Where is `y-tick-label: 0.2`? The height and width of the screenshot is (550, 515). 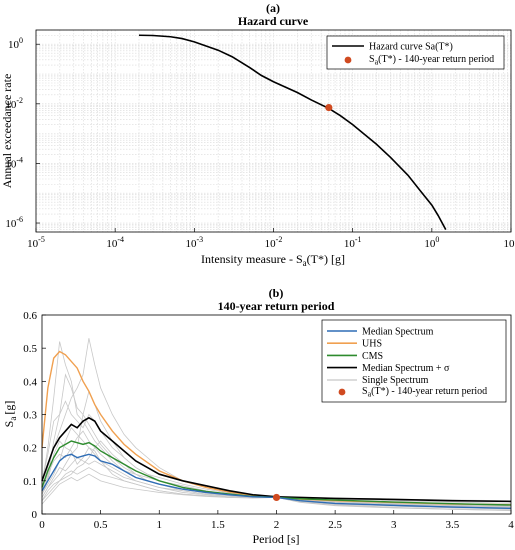
y-tick-label: 0.2 is located at coordinates (30, 449).